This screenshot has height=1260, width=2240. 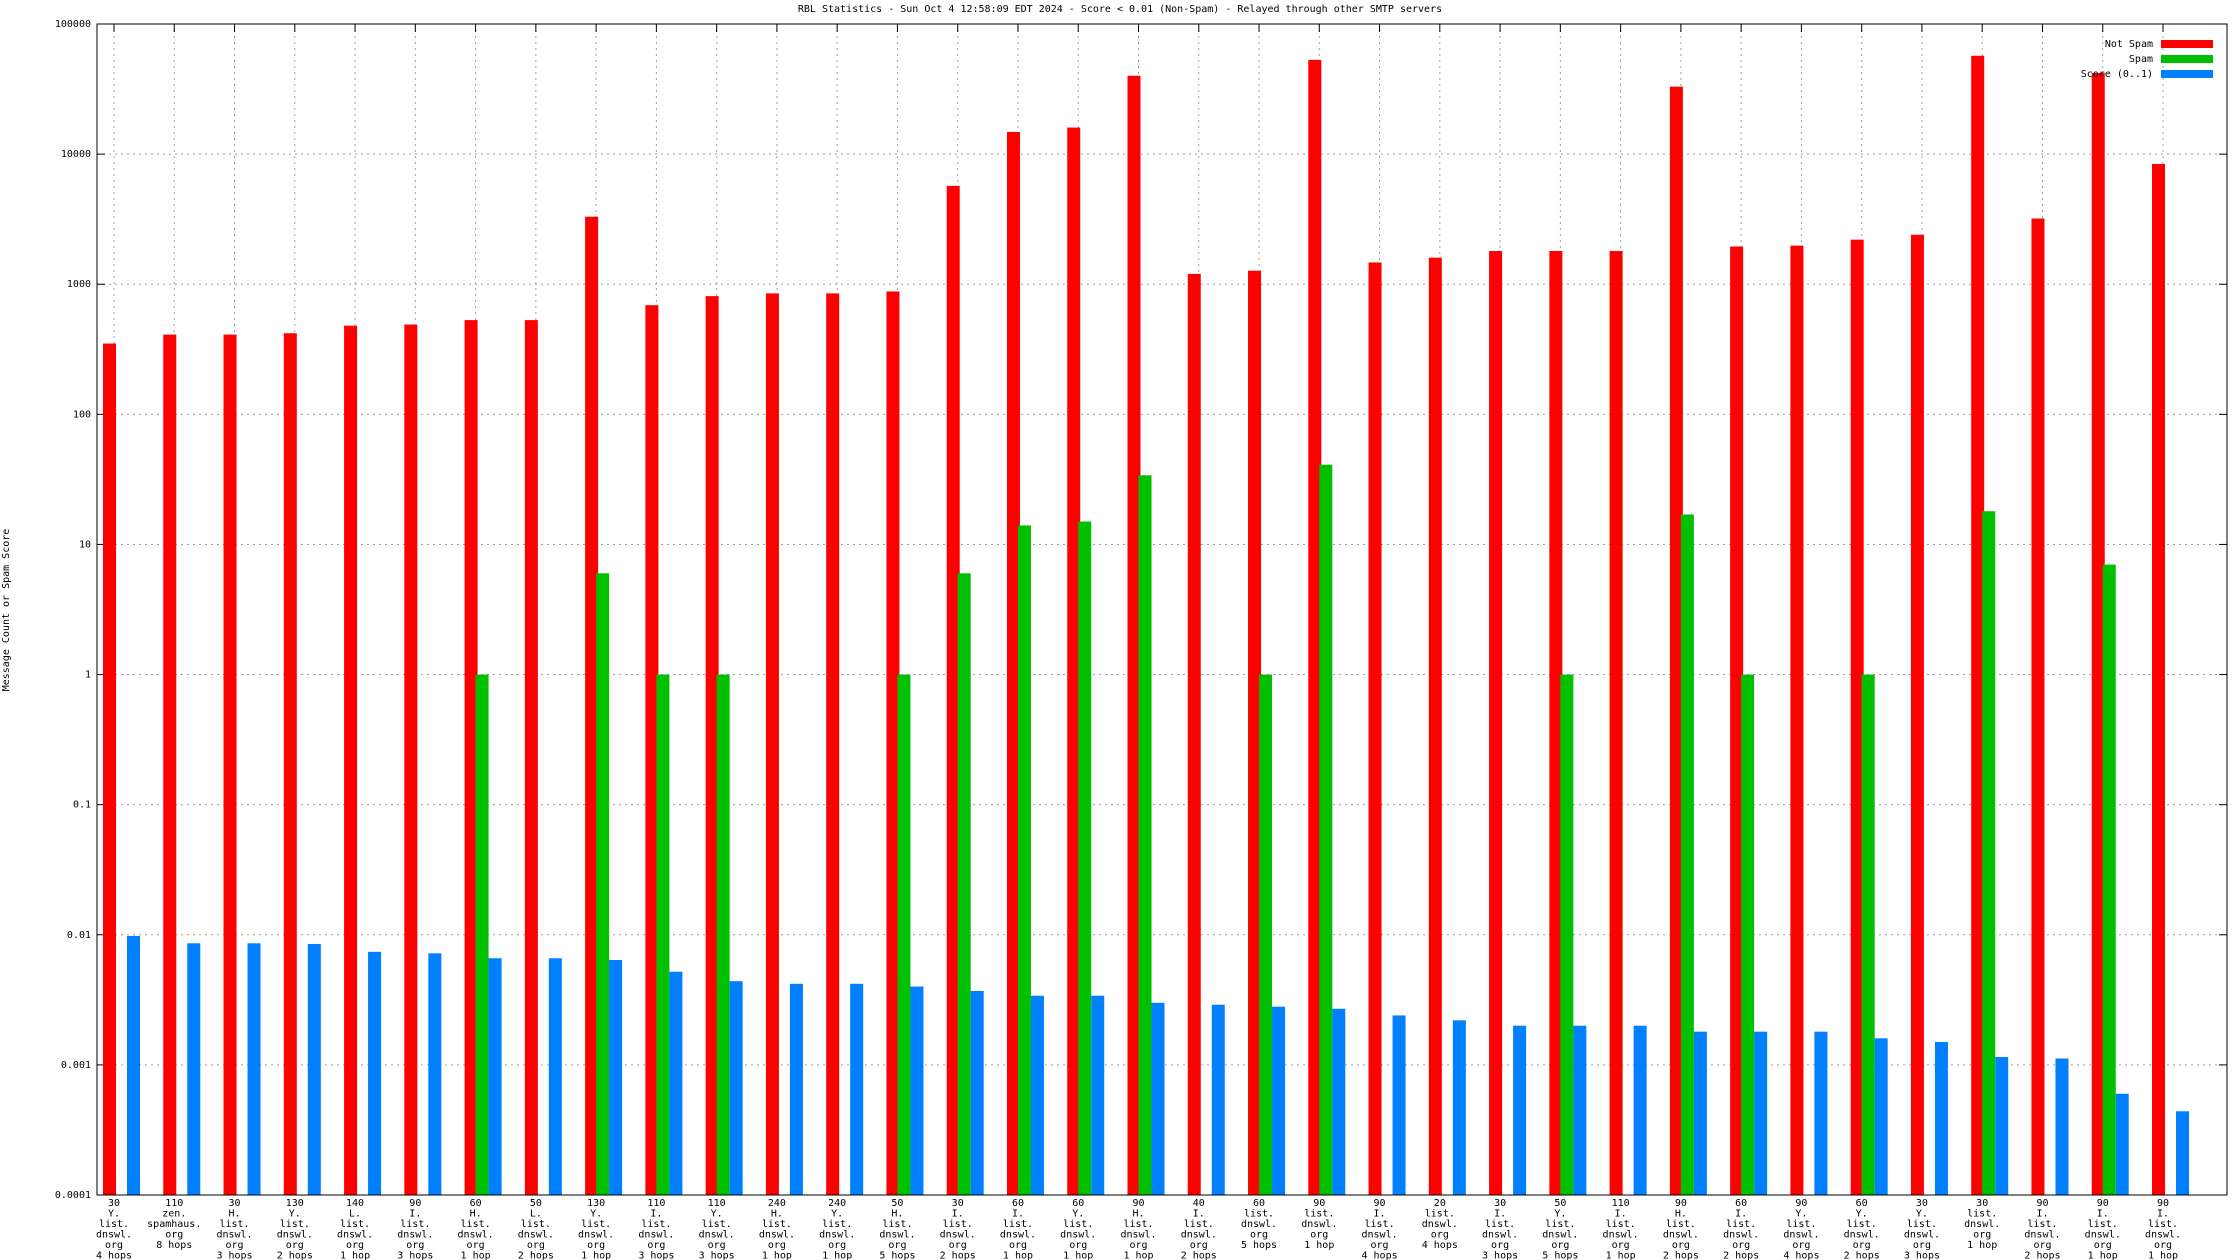 I want to click on y-tick-label: 0.001, so click(x=76, y=1065).